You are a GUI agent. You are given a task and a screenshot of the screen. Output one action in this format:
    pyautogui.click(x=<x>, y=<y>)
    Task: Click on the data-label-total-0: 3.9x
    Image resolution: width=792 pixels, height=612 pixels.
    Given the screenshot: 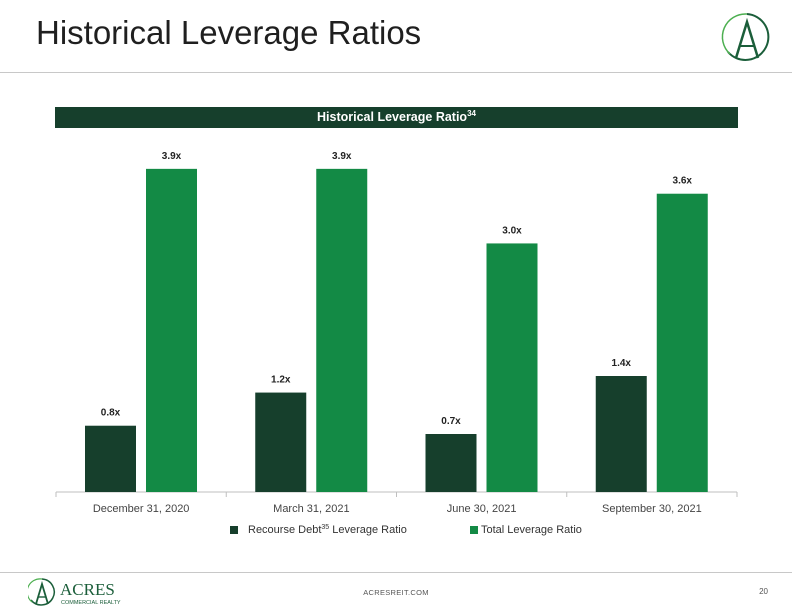 What is the action you would take?
    pyautogui.click(x=172, y=156)
    